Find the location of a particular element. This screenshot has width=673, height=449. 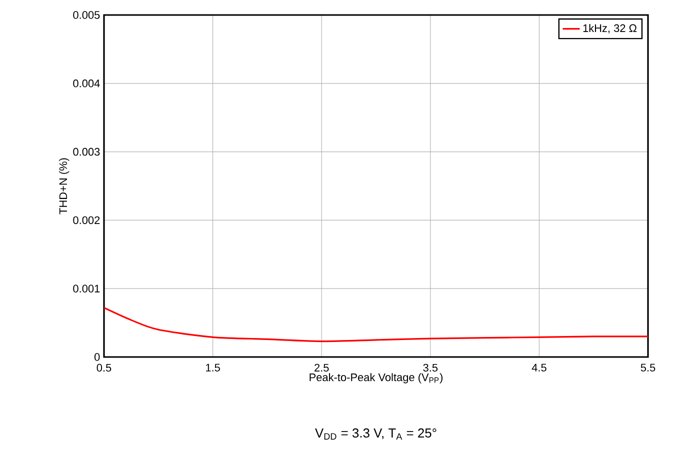

y-tick-label: 0.004 is located at coordinates (86, 84).